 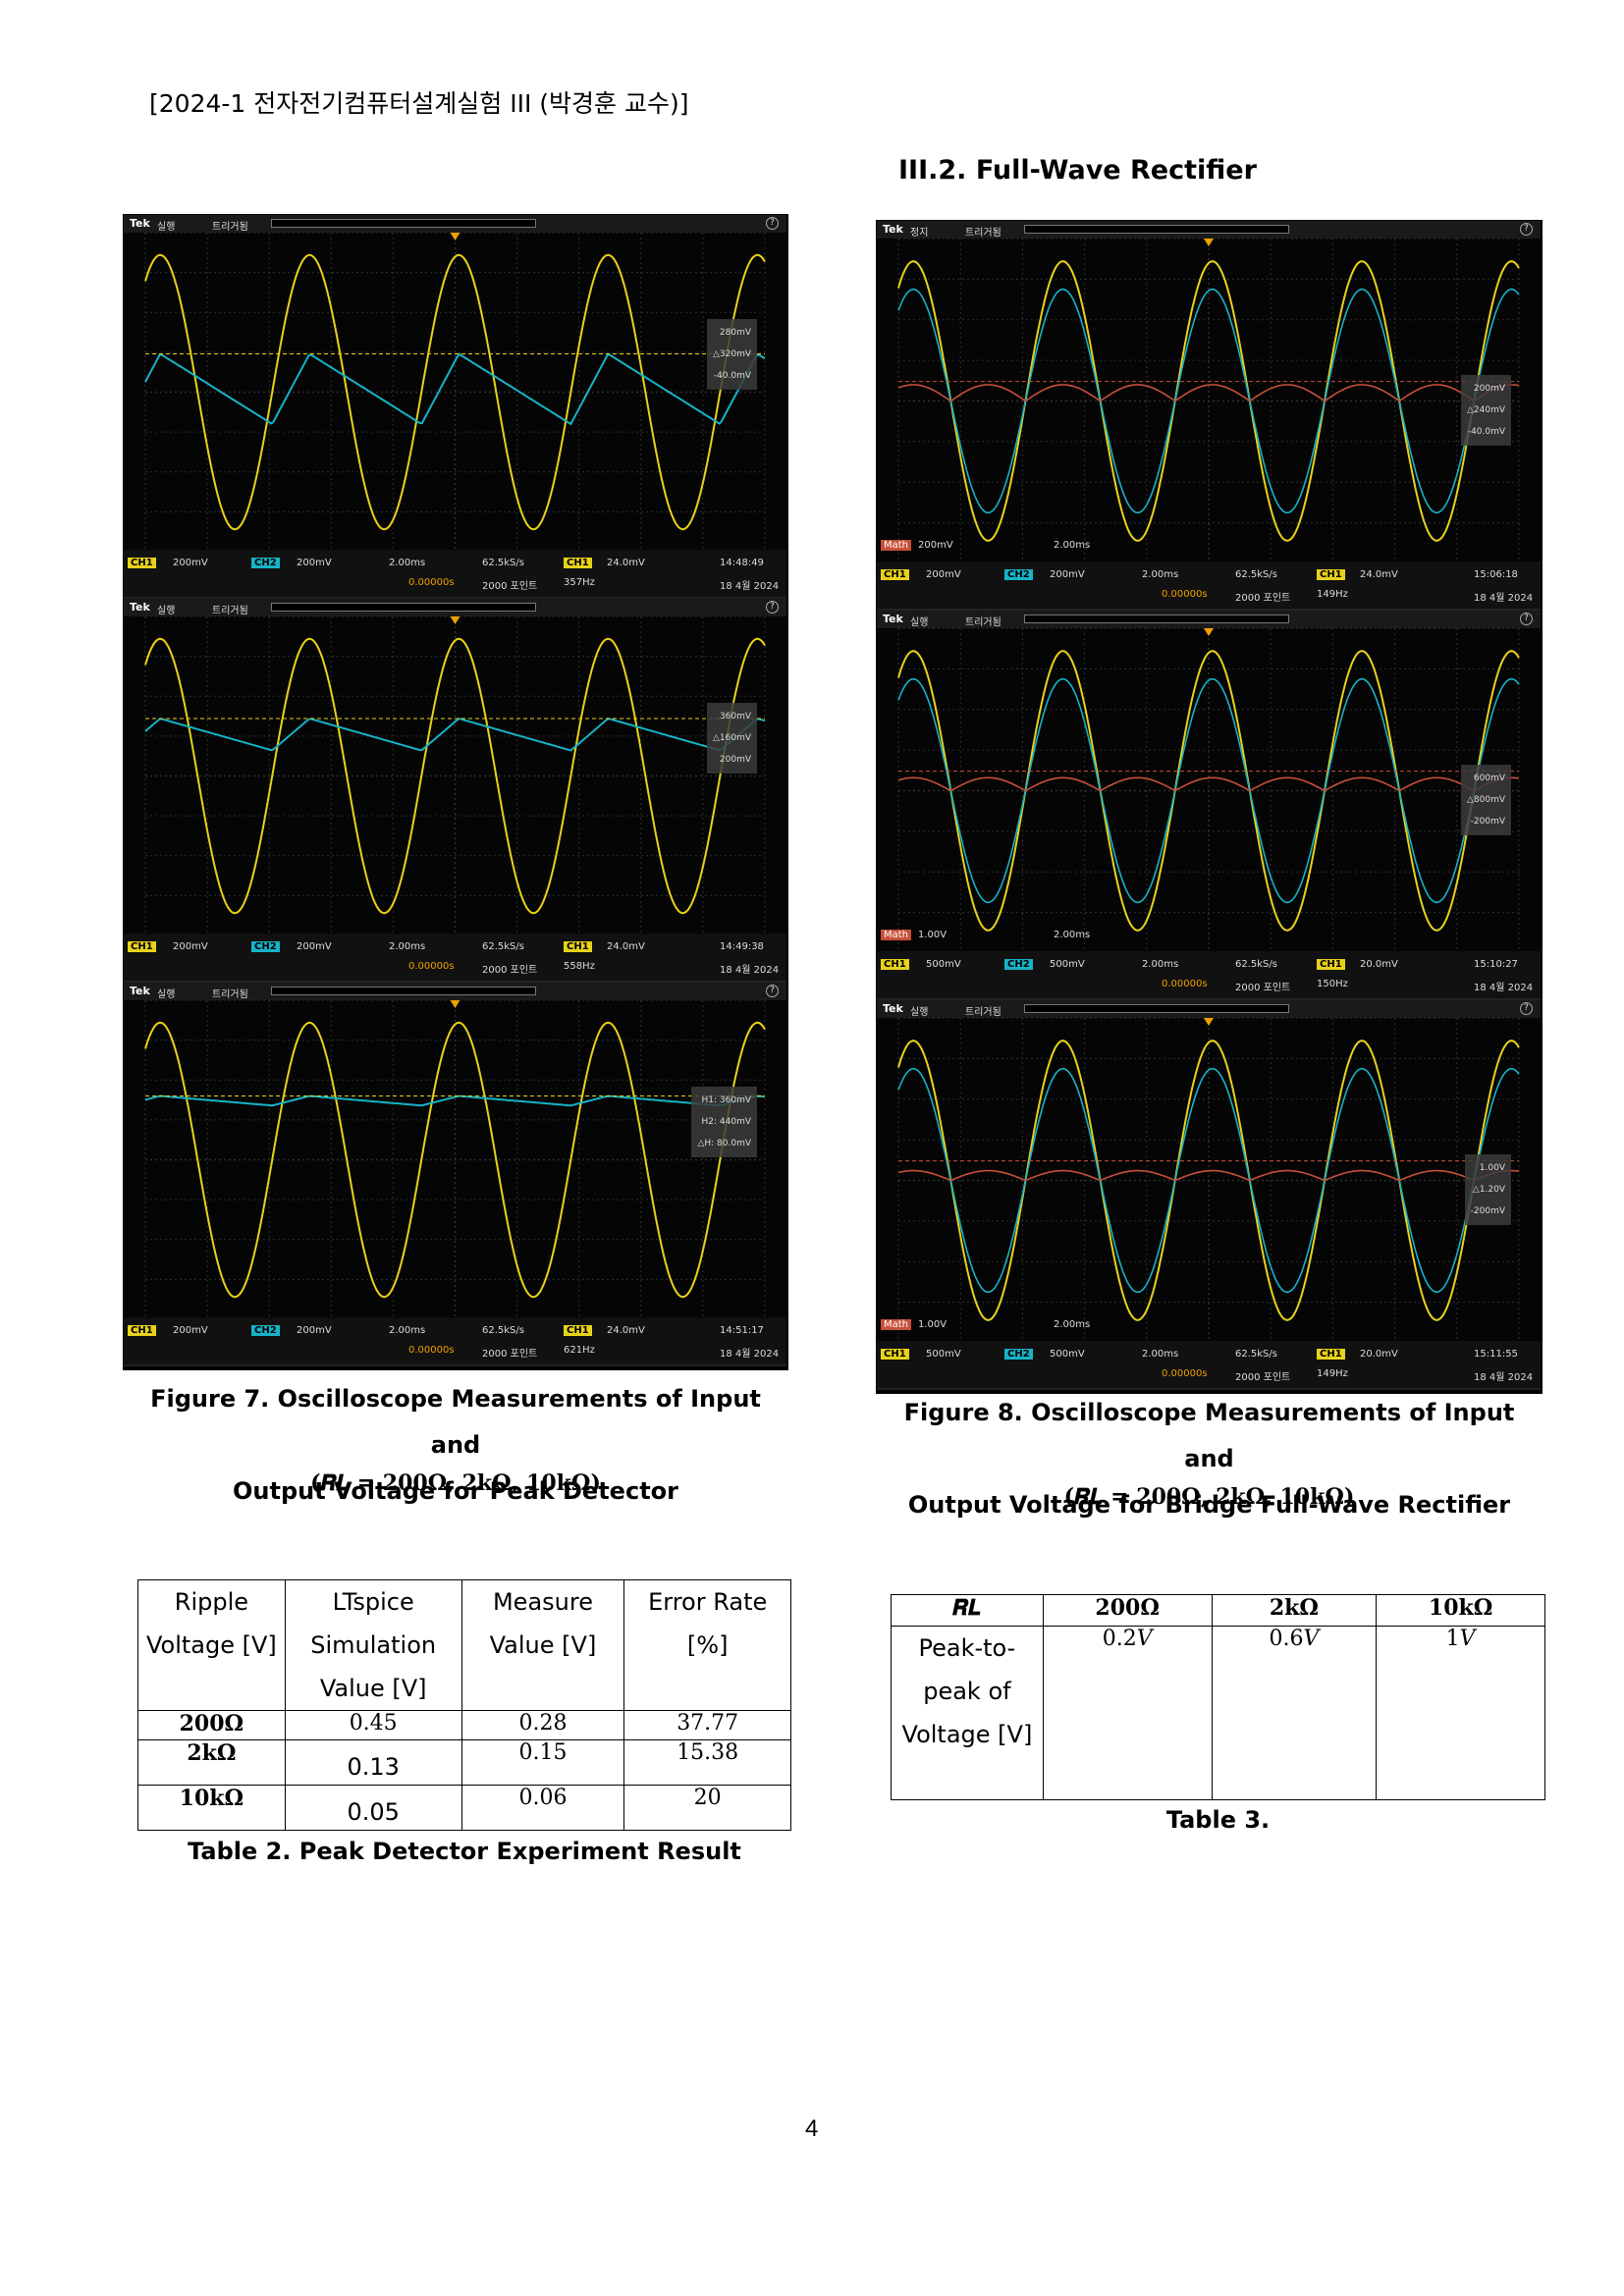 What do you see at coordinates (1460, 1713) in the screenshot?
I see `t3-value-10k: 1𝑉` at bounding box center [1460, 1713].